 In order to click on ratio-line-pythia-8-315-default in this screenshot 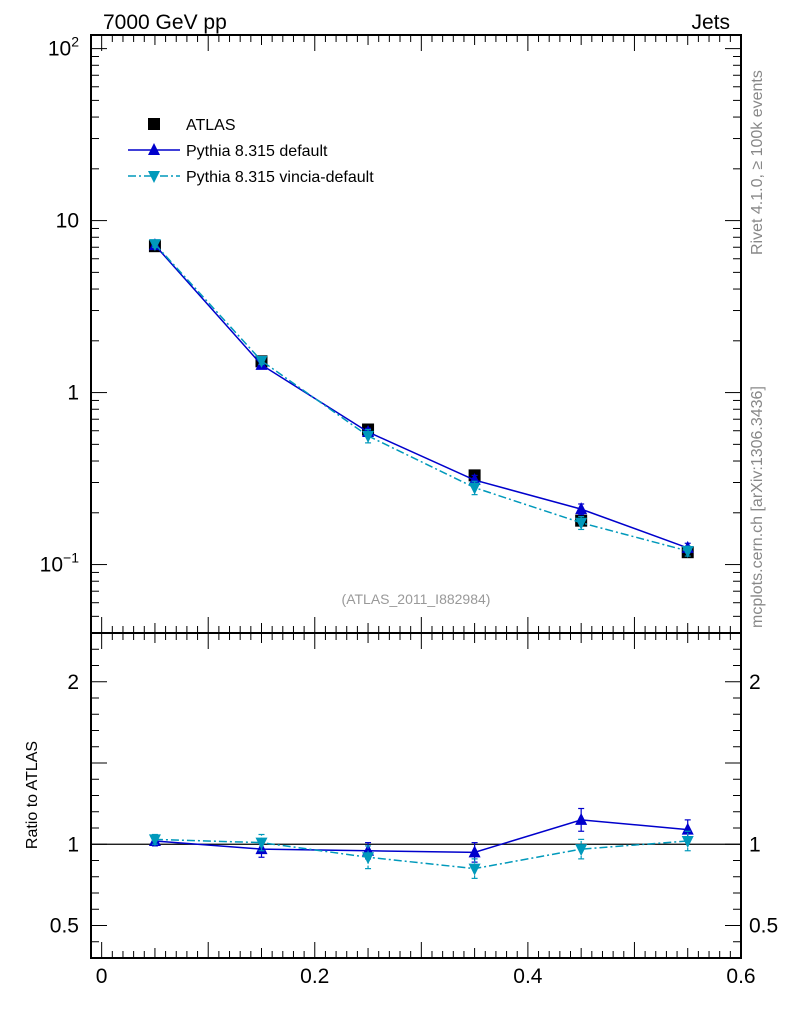, I will do `click(421, 836)`.